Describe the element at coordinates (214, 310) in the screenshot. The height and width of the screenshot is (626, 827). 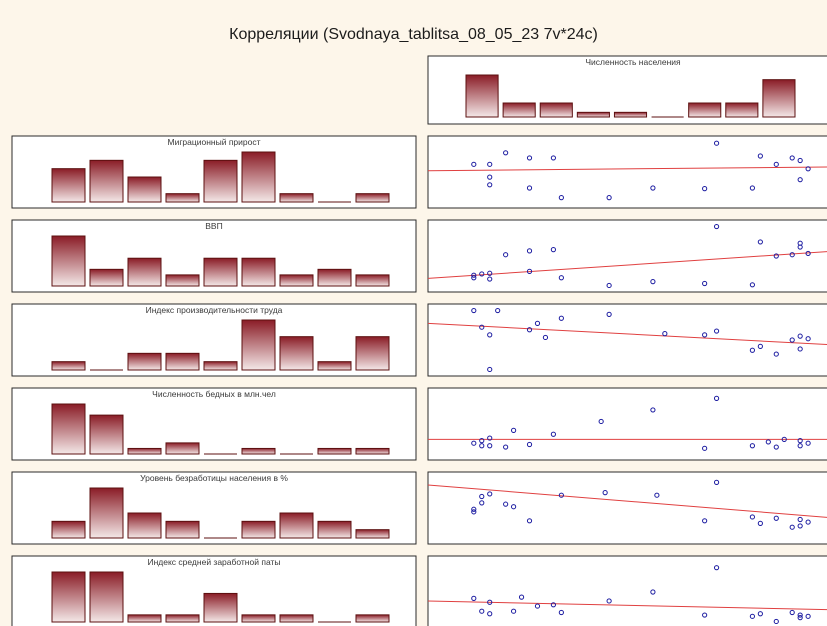
I see `panel-title: Индекс производительности труда` at that location.